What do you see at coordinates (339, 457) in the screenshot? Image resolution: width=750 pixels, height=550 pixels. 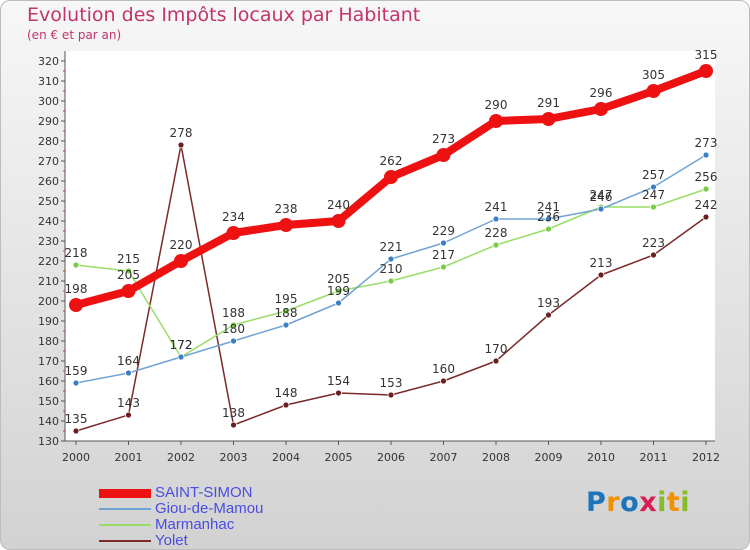 I see `x-tick-label: 2005` at bounding box center [339, 457].